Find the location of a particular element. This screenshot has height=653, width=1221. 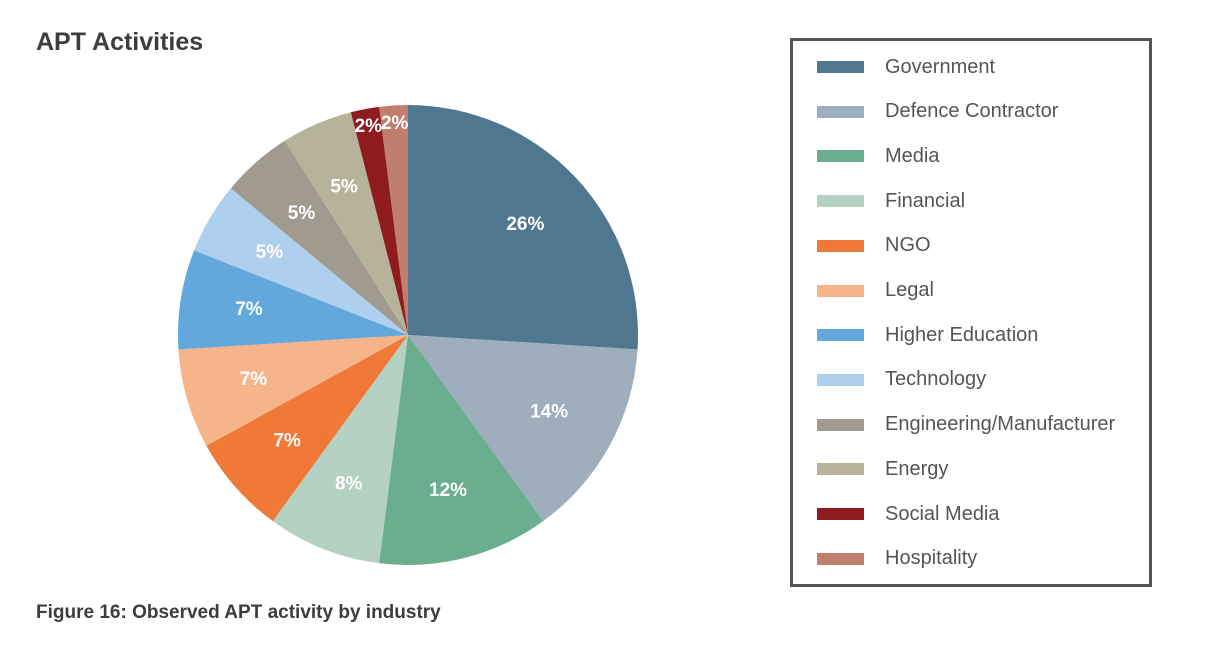

legend-item: Government is located at coordinates (906, 67).